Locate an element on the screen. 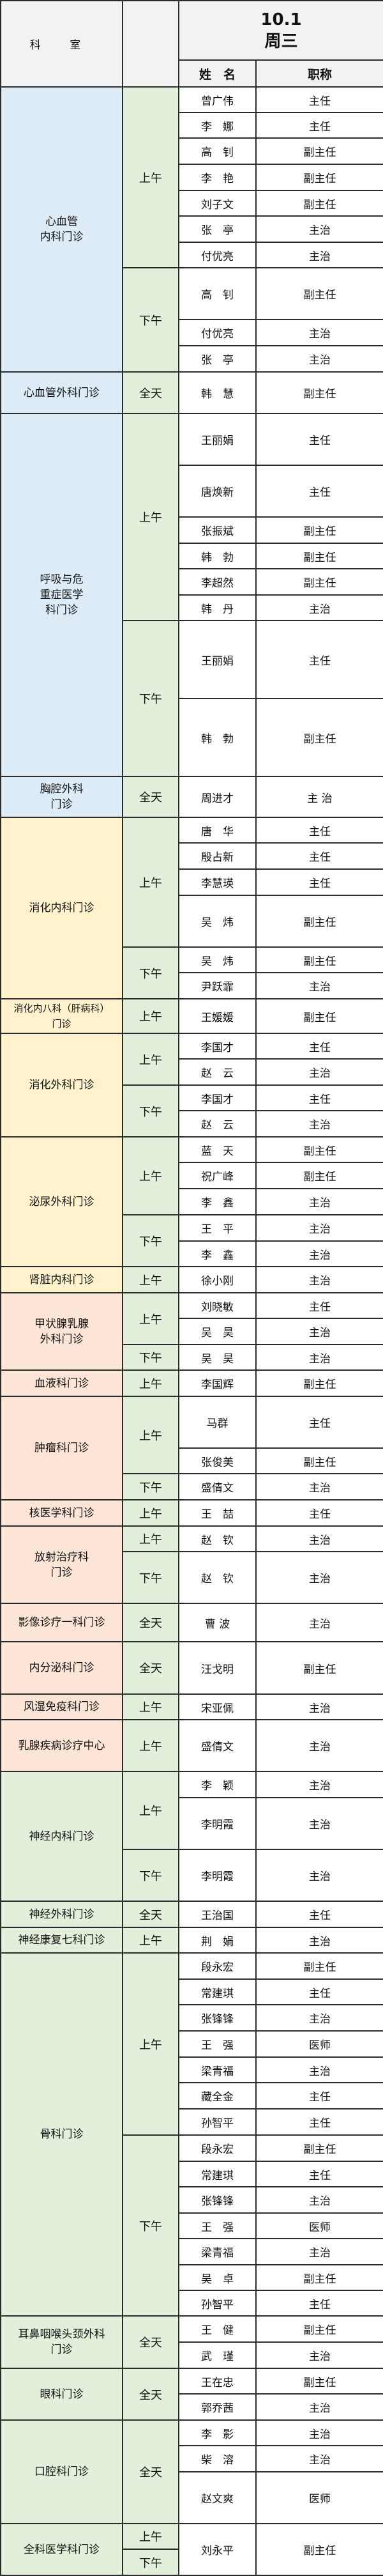 This screenshot has width=383, height=2576. doctor-name: 吴 卓 is located at coordinates (218, 2277).